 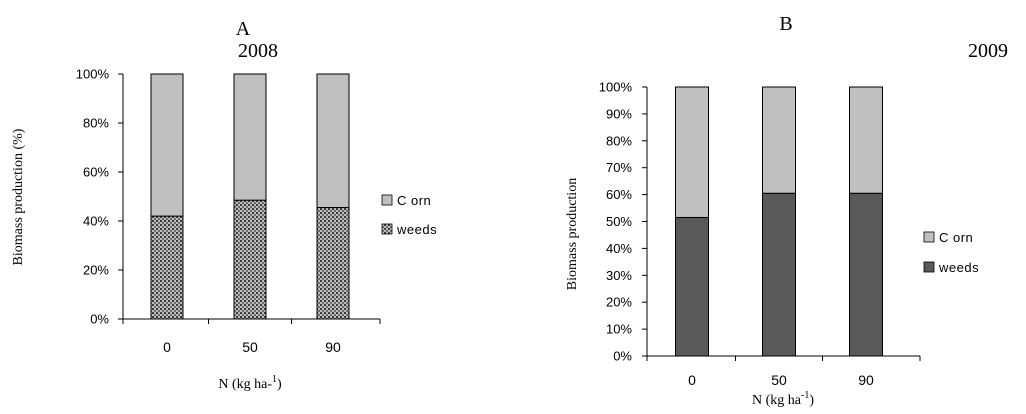 I want to click on x-tick-label-a-2: 90, so click(x=333, y=347).